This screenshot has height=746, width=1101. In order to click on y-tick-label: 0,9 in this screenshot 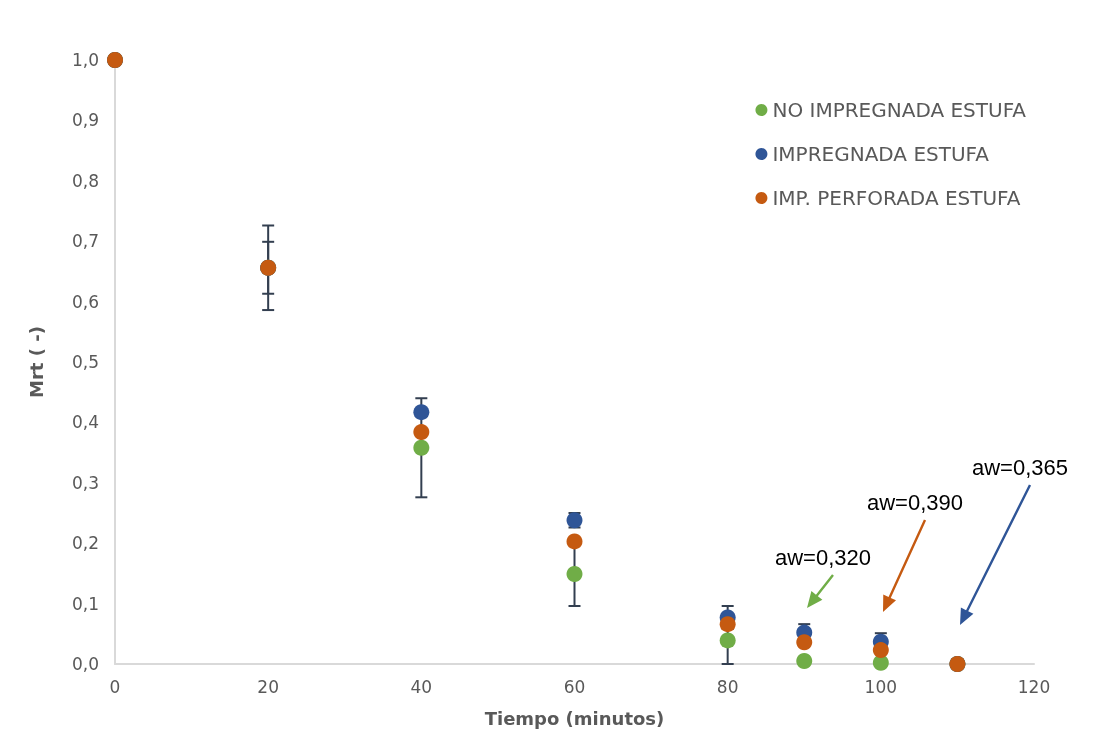, I will do `click(85, 120)`.